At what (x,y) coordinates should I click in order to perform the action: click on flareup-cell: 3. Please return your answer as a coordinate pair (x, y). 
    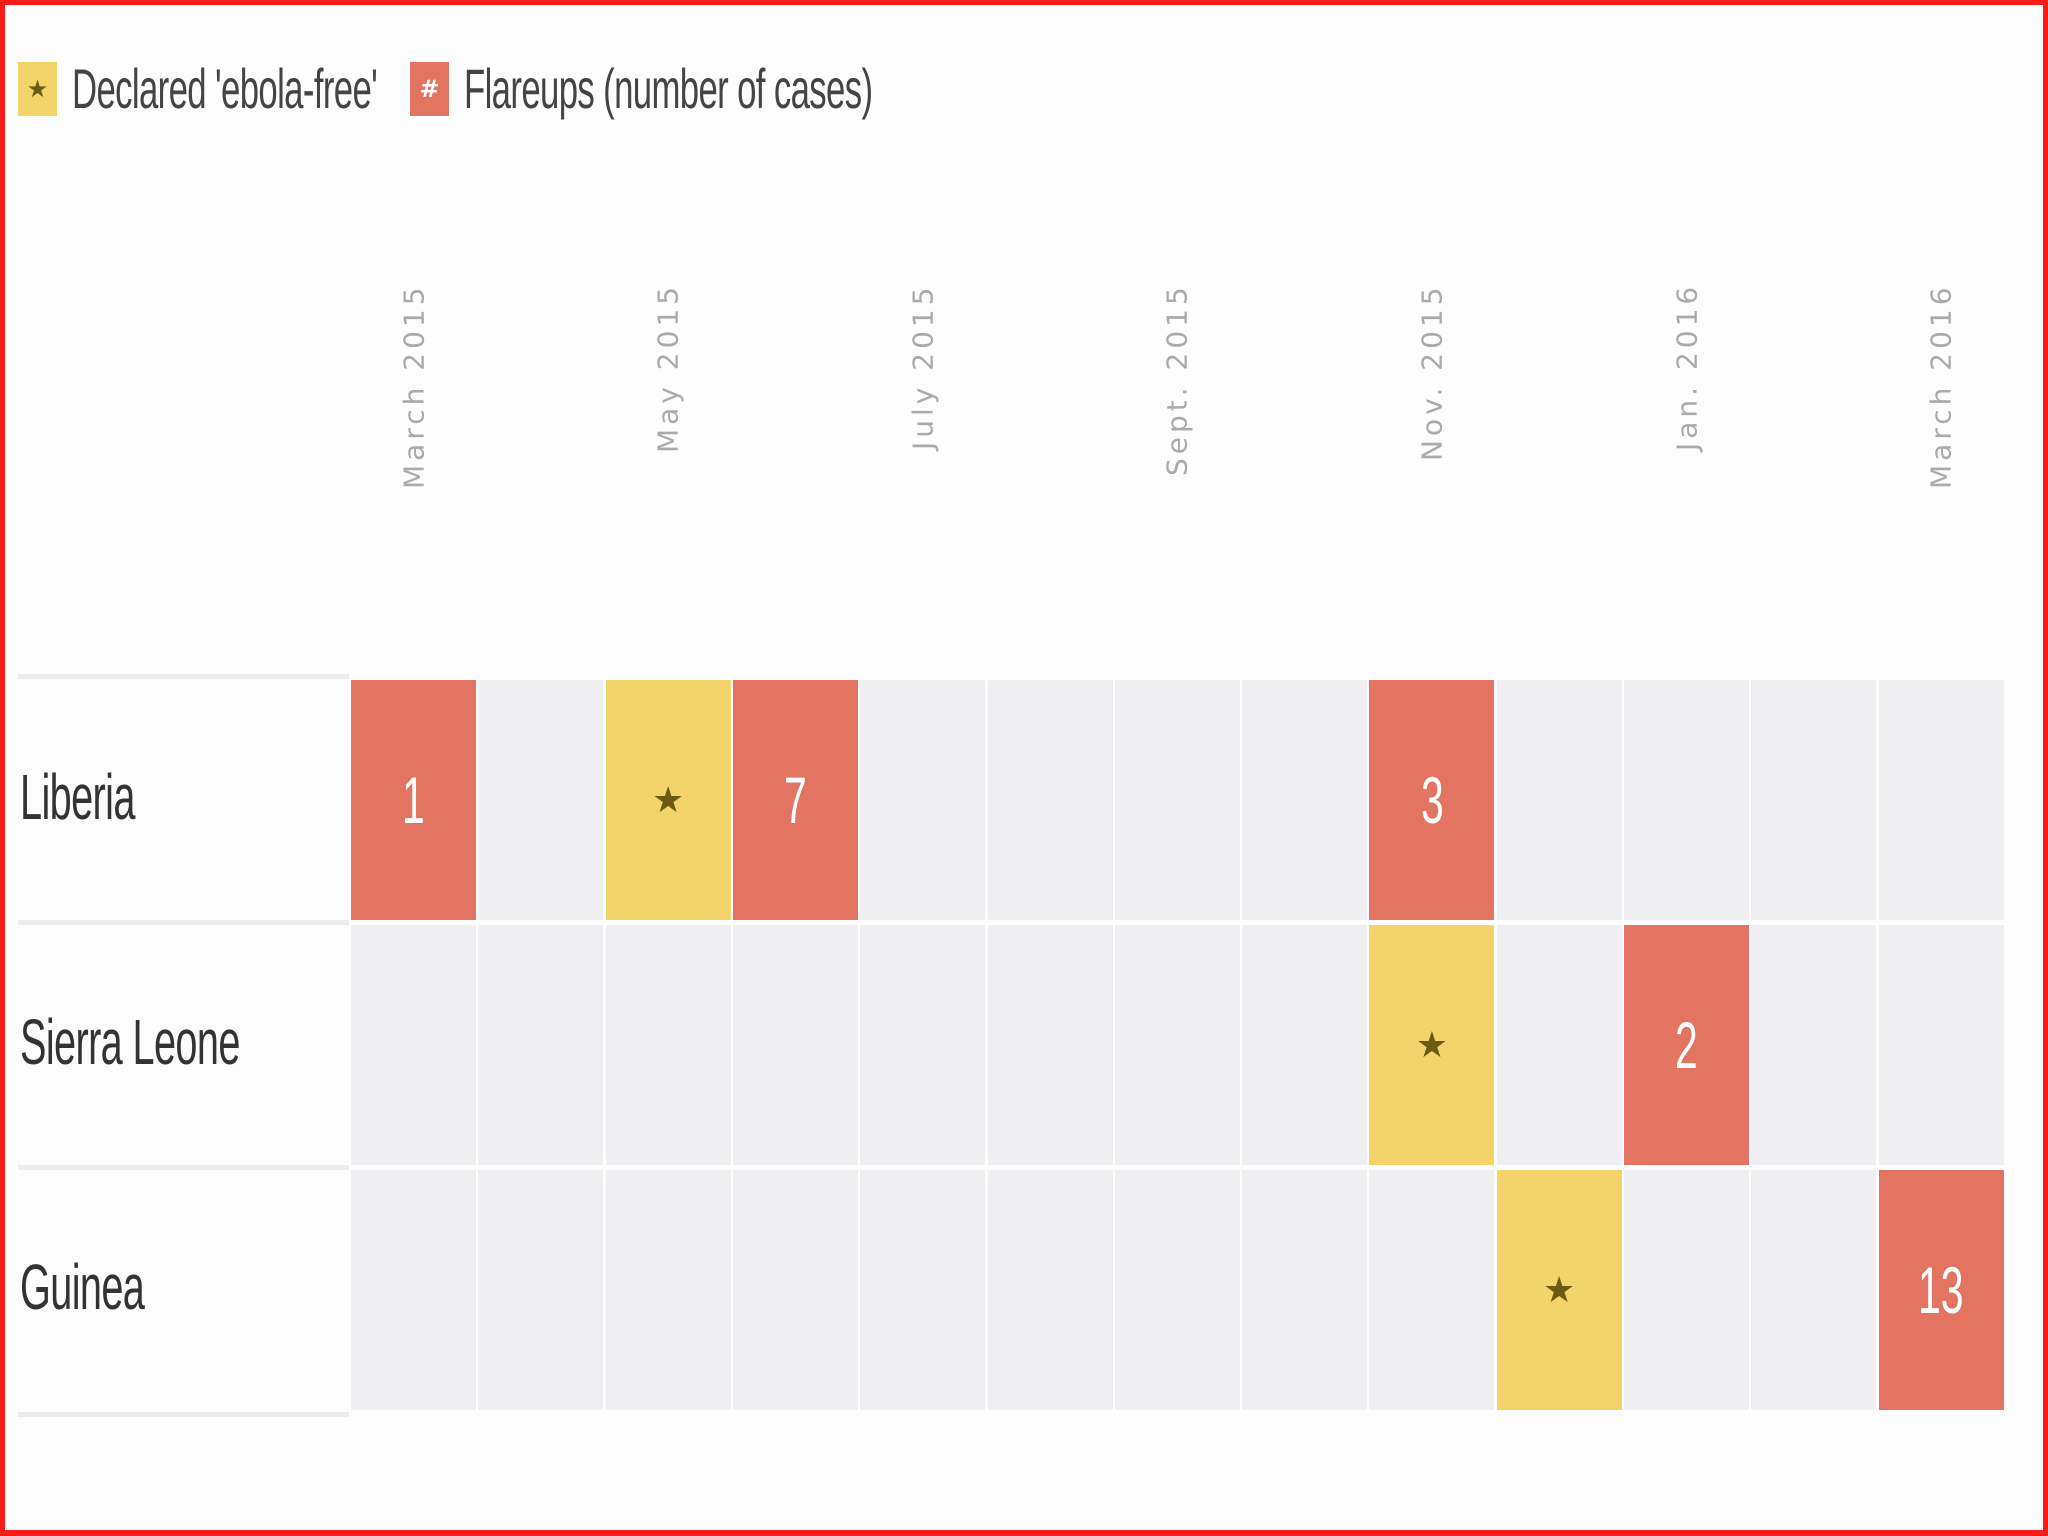
    Looking at the image, I should click on (1432, 800).